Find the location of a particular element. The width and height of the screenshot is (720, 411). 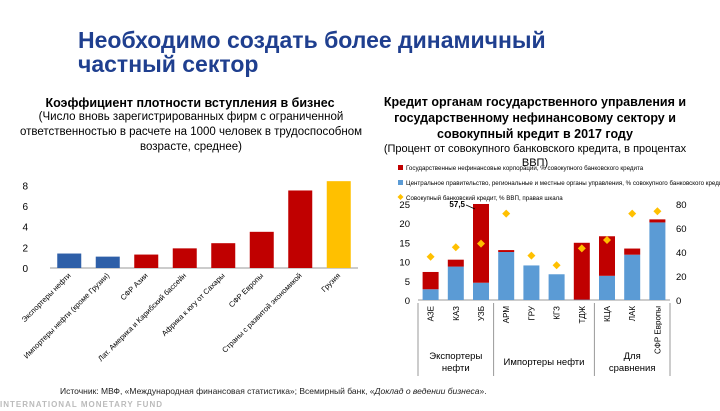

y-tick-label: 2 is located at coordinates (25, 248).